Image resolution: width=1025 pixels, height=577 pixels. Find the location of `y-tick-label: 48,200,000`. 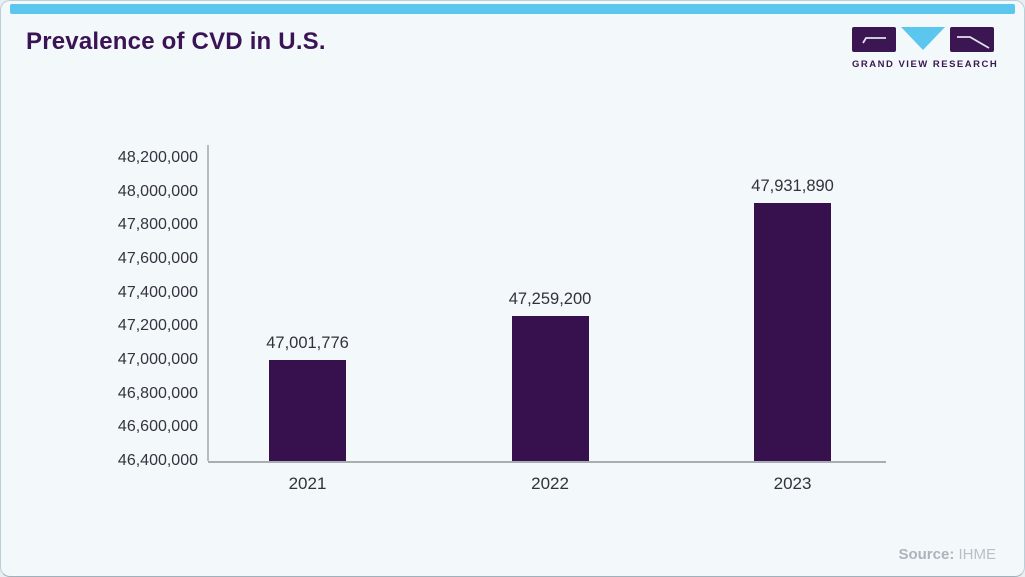

y-tick-label: 48,200,000 is located at coordinates (157, 157).